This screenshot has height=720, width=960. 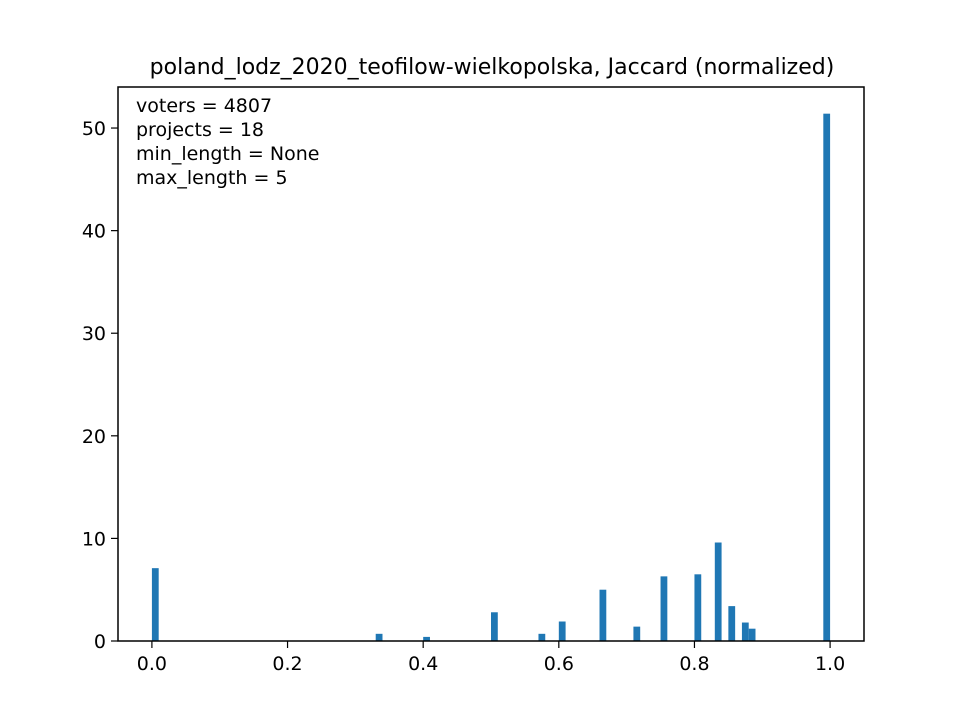 What do you see at coordinates (94, 334) in the screenshot?
I see `y-tick-label-3: 30` at bounding box center [94, 334].